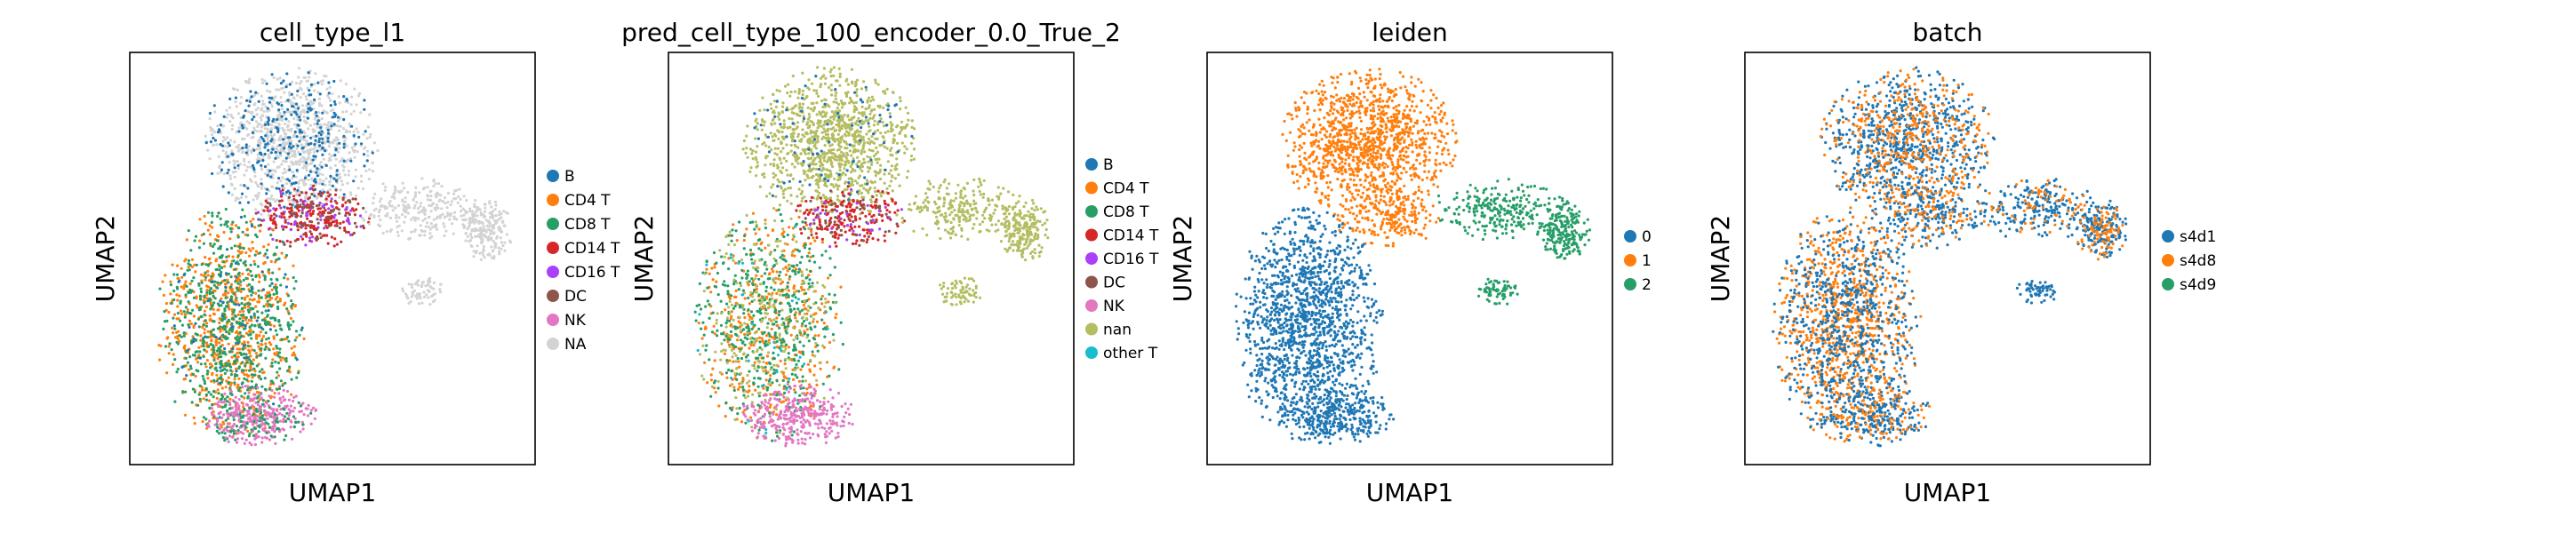 The image size is (2576, 533). Describe the element at coordinates (569, 177) in the screenshot. I see `legend-label: B` at that location.